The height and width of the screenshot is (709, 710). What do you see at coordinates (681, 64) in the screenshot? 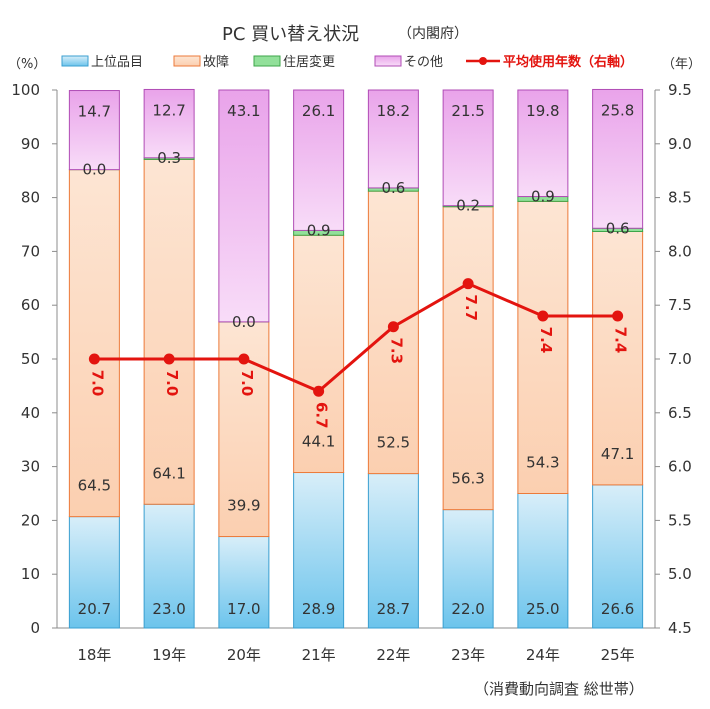
I see `right-axis-unit: （年）` at bounding box center [681, 64].